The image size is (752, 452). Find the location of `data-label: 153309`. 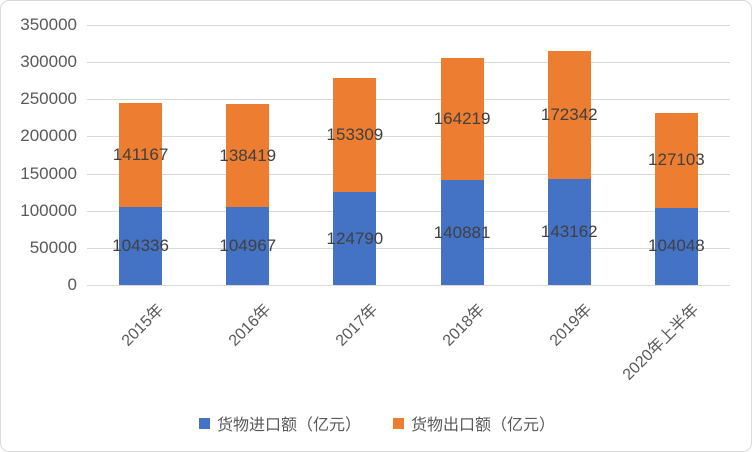

data-label: 153309 is located at coordinates (355, 135).